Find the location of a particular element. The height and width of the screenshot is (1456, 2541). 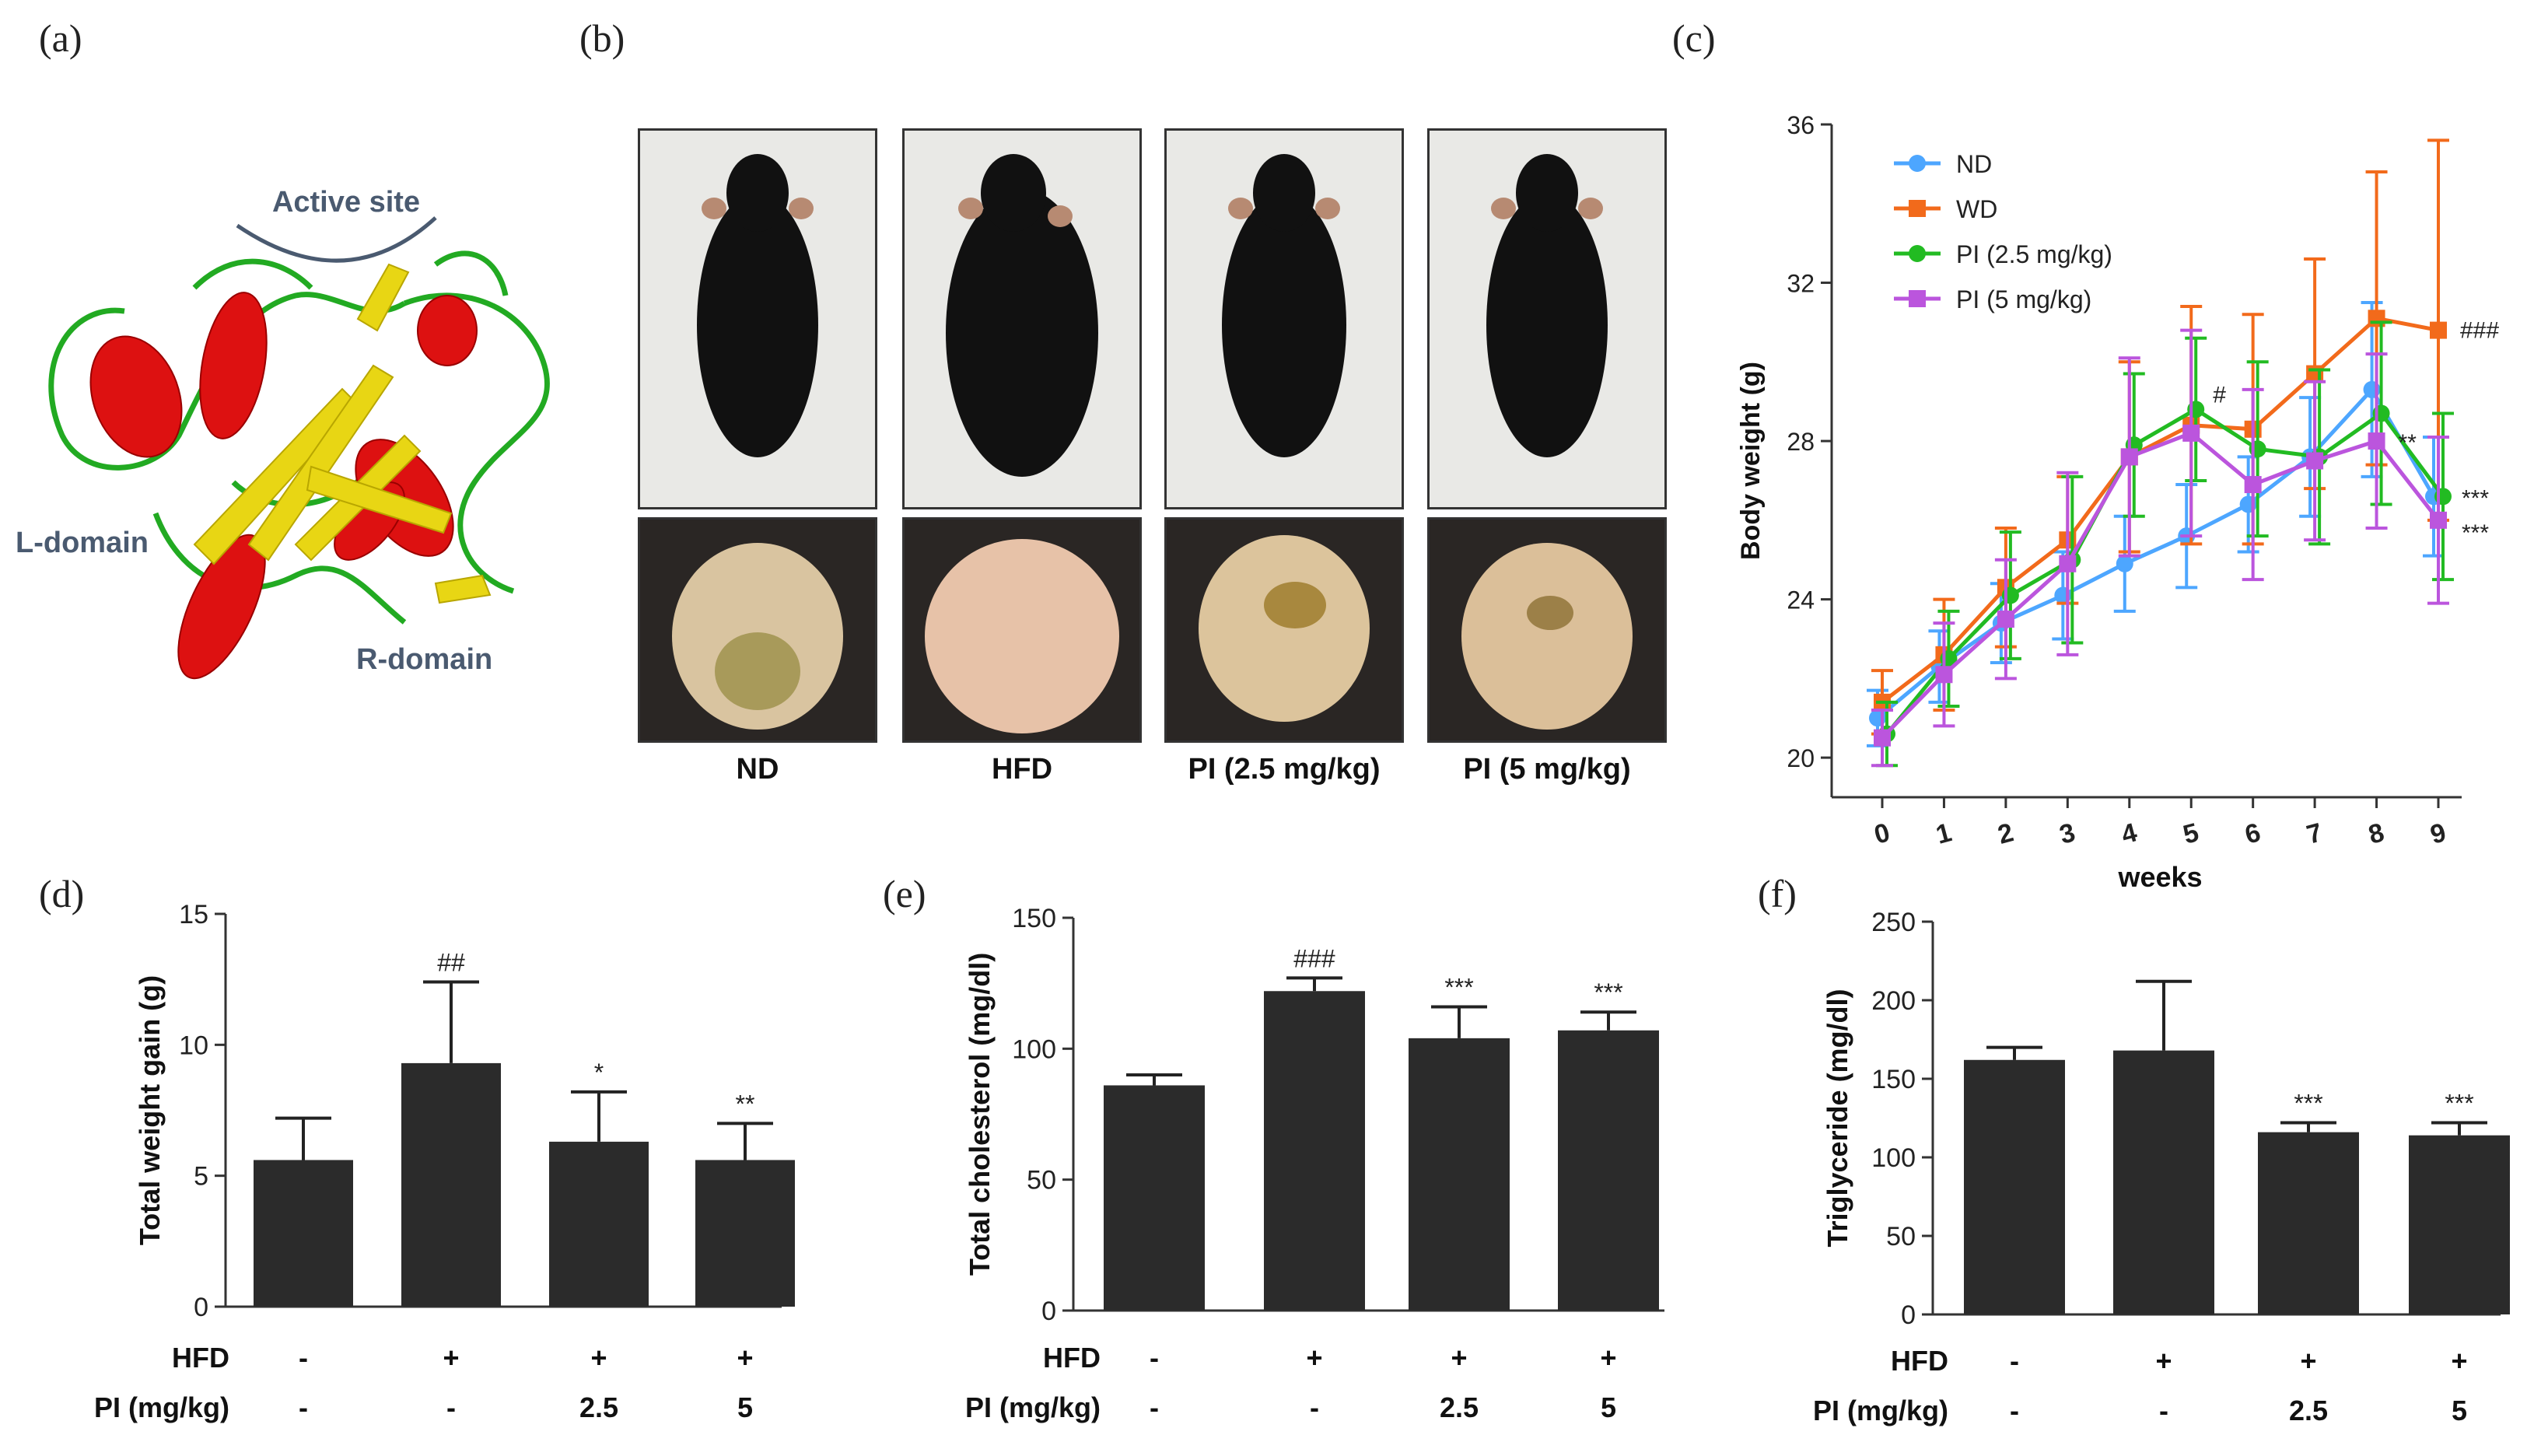

y-tick-label: 24 is located at coordinates (1801, 600).